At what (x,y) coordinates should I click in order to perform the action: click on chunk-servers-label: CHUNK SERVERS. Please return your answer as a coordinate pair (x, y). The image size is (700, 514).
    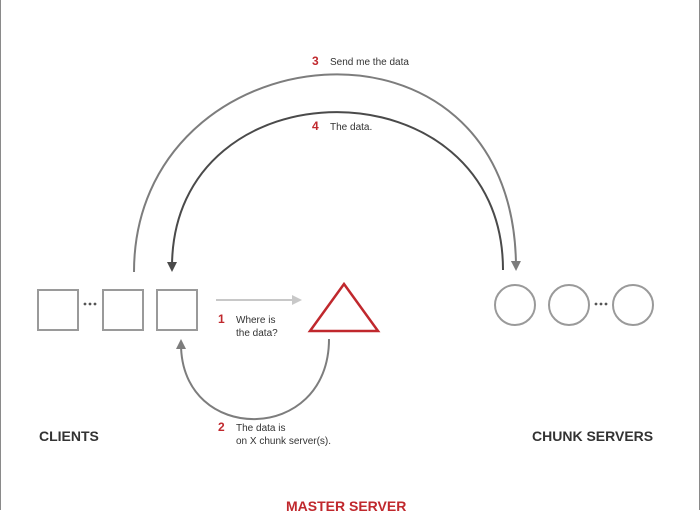
    Looking at the image, I should click on (593, 436).